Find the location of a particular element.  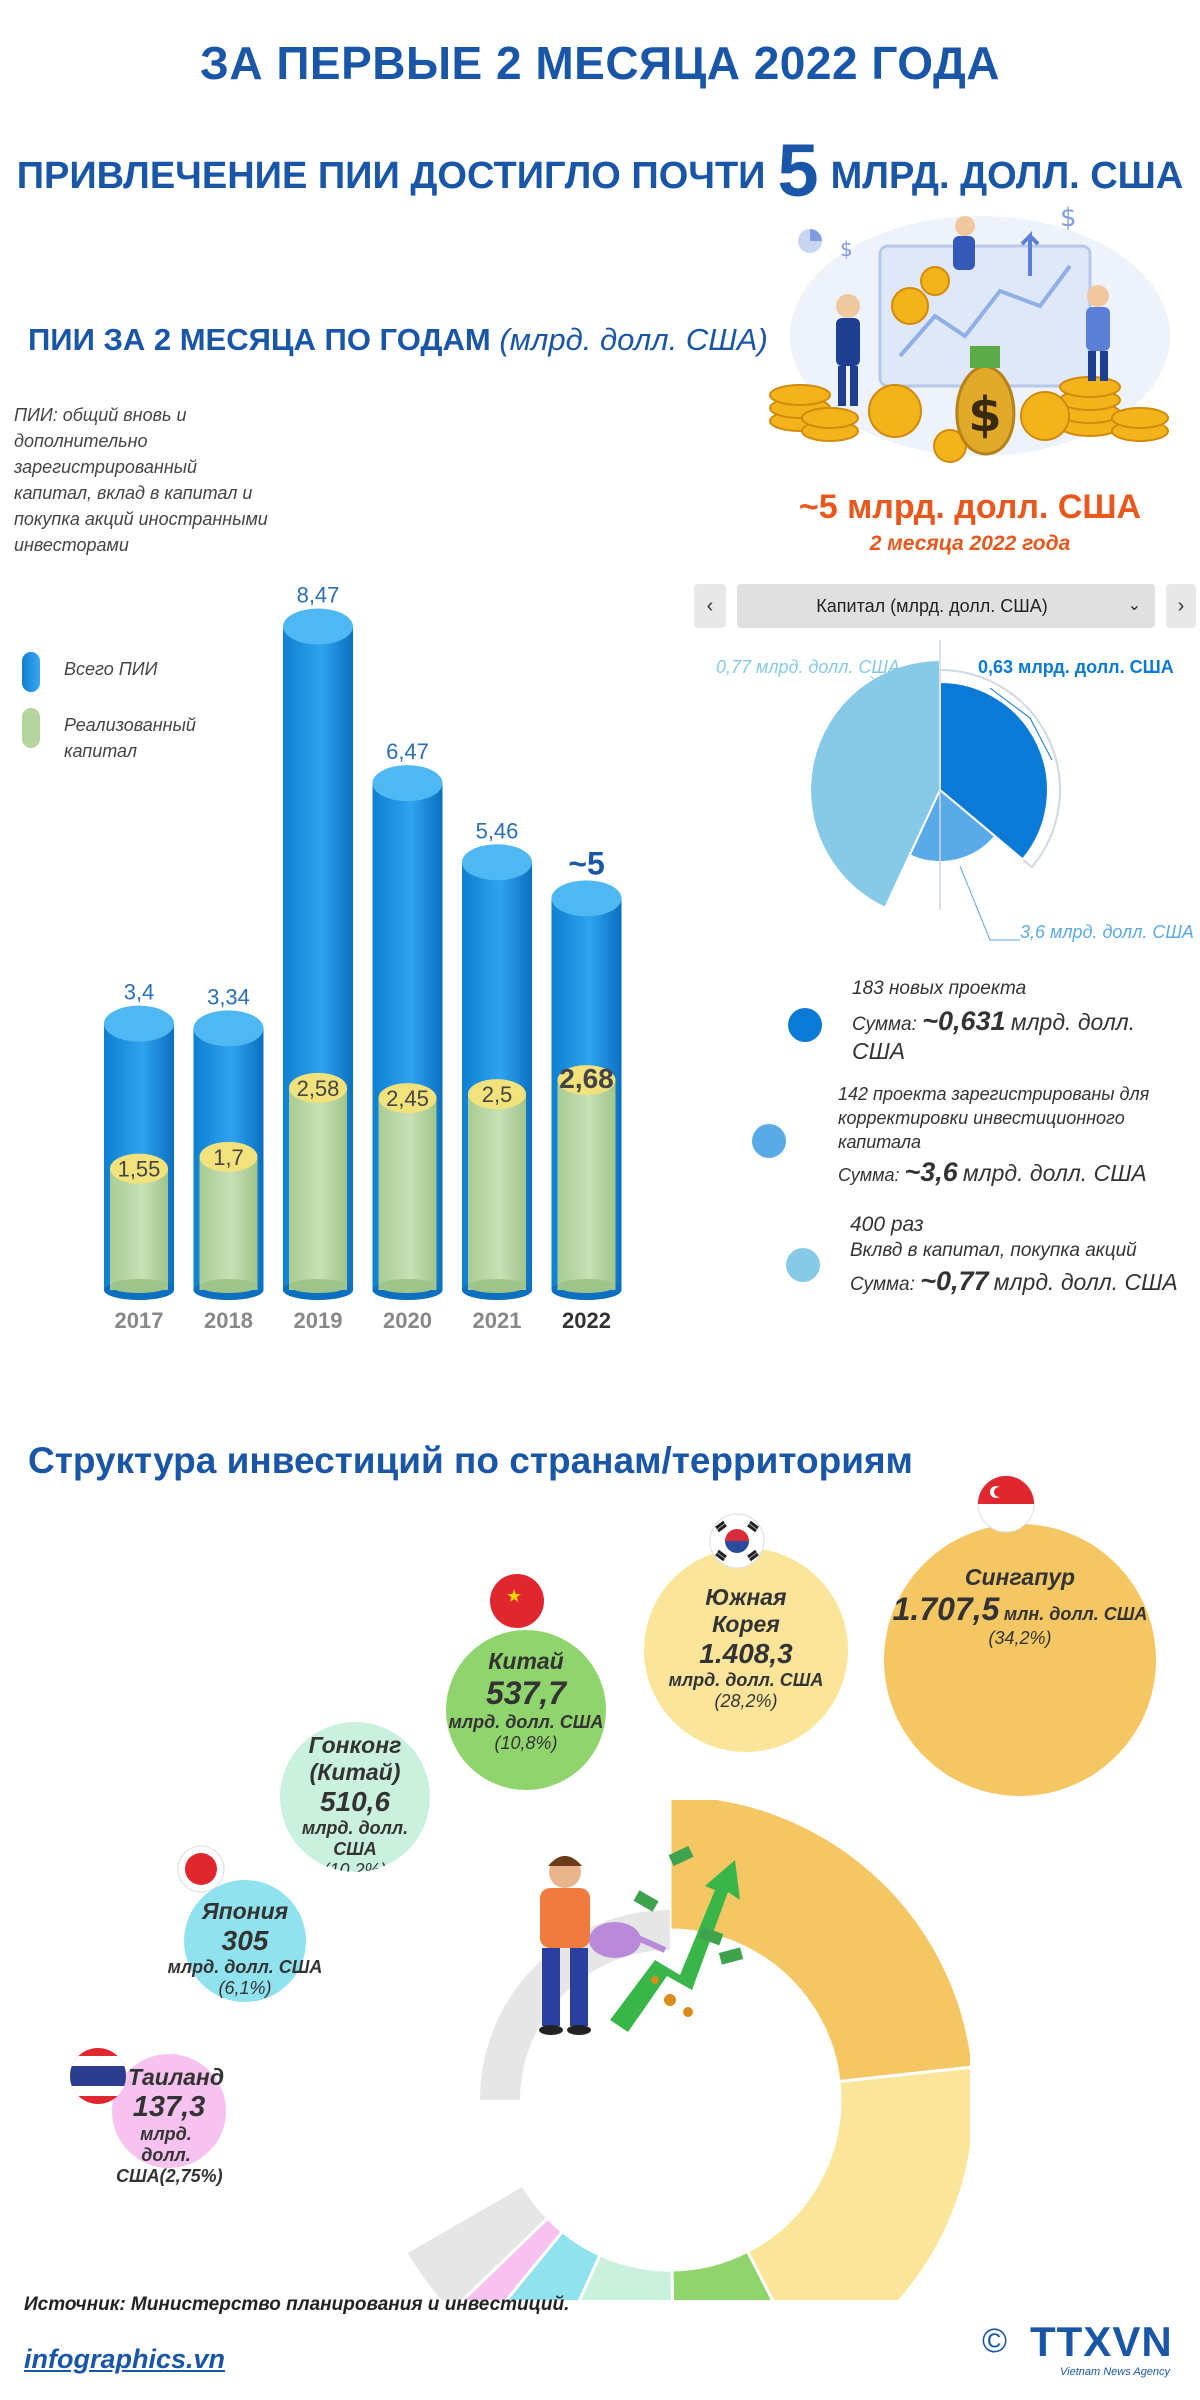

ring-south-korea is located at coordinates (857, 2182).